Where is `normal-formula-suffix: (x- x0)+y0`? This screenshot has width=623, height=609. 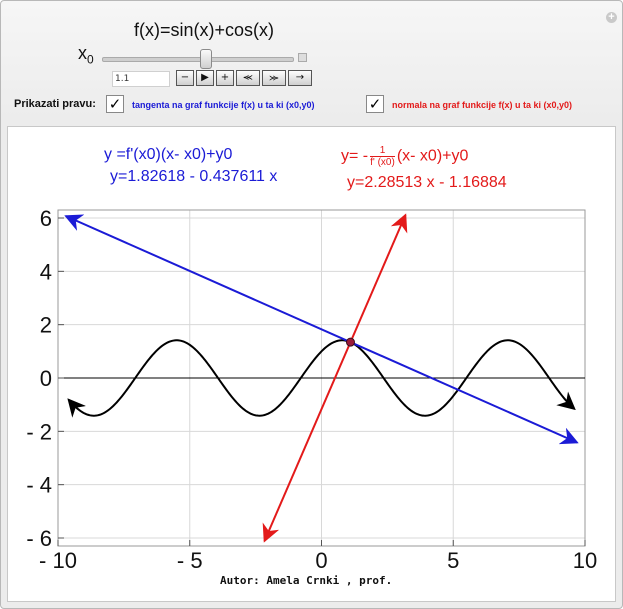 normal-formula-suffix: (x- x0)+y0 is located at coordinates (432, 156).